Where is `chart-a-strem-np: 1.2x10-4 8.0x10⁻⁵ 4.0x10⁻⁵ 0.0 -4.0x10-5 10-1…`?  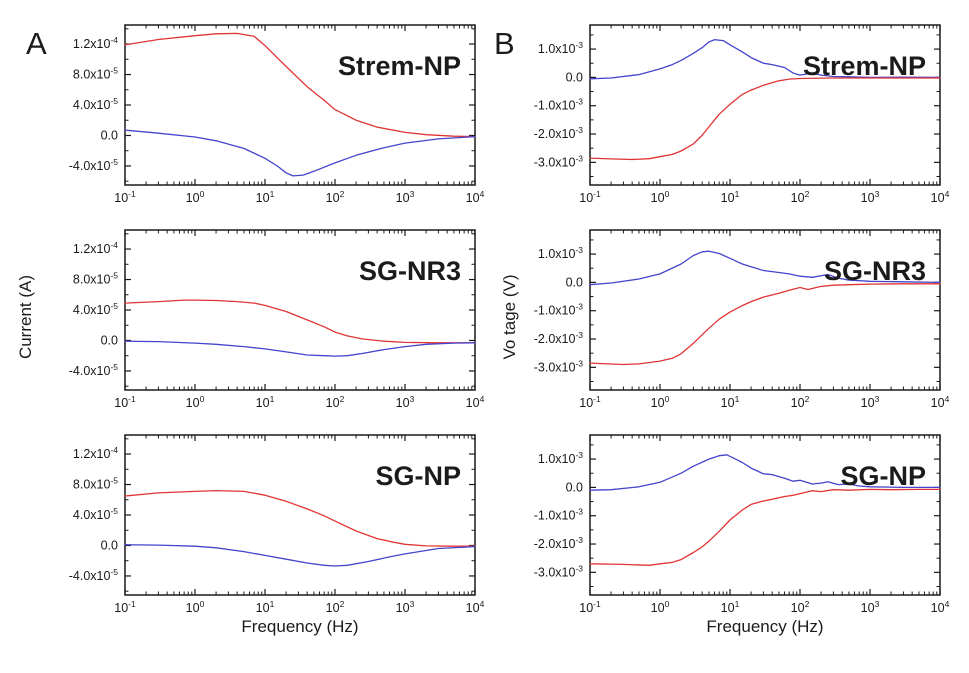
chart-a-strem-np: 1.2x10-4 8.0x10⁻⁵ 4.0x10⁻⁵ 0.0 -4.0x10-5 10-1… is located at coordinates (267, 117).